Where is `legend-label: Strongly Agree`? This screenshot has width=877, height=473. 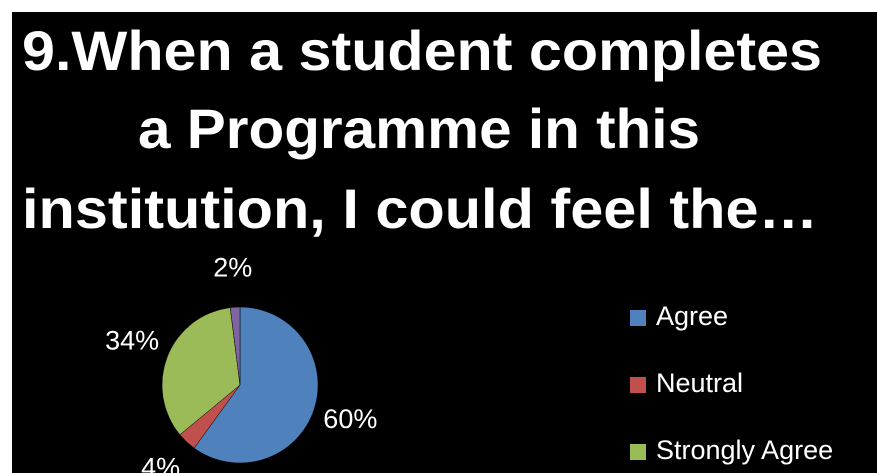
legend-label: Strongly Agree is located at coordinates (744, 450).